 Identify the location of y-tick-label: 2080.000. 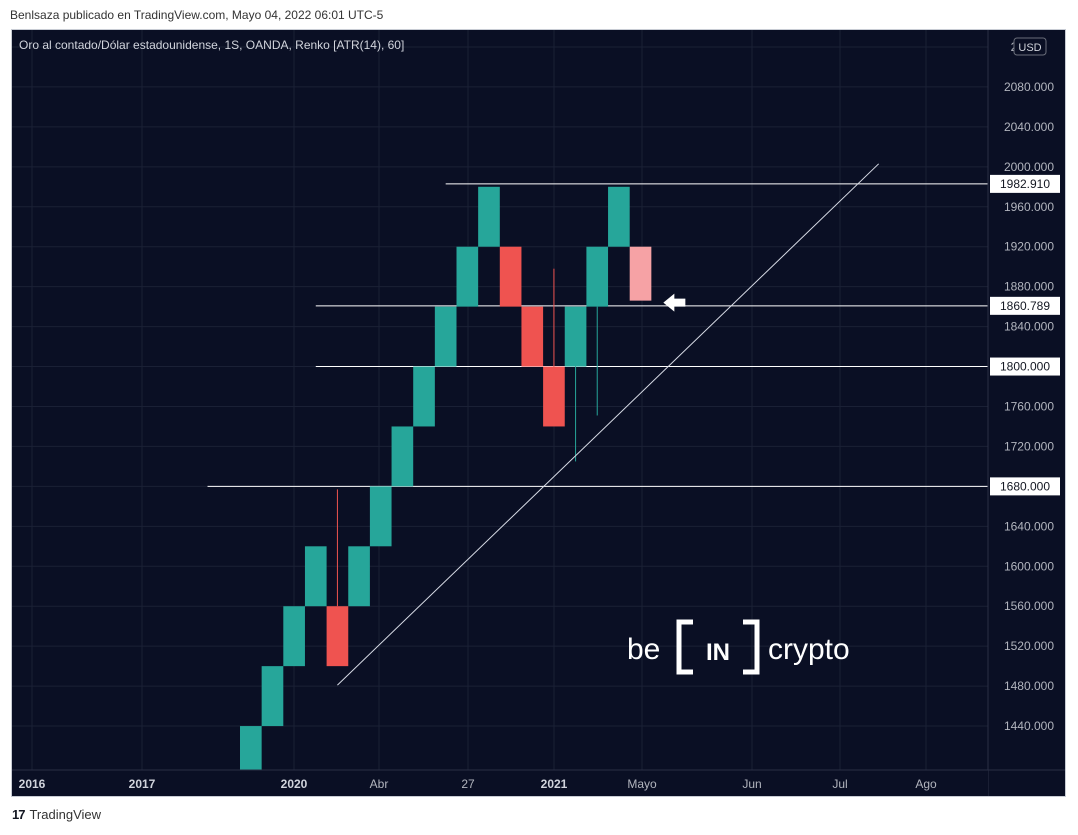
(1029, 87).